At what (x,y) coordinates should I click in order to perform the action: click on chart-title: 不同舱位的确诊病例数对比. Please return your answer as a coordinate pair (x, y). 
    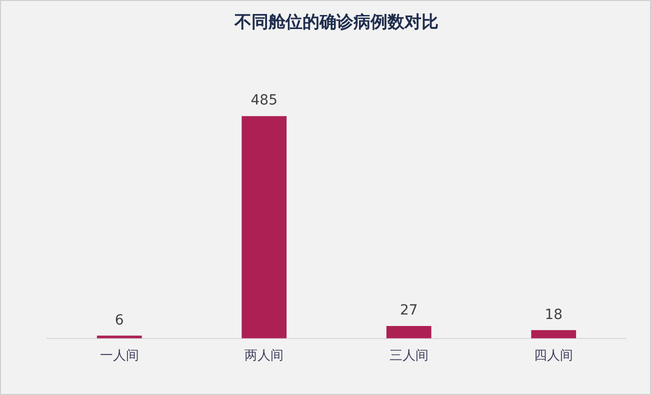
    Looking at the image, I should click on (336, 22).